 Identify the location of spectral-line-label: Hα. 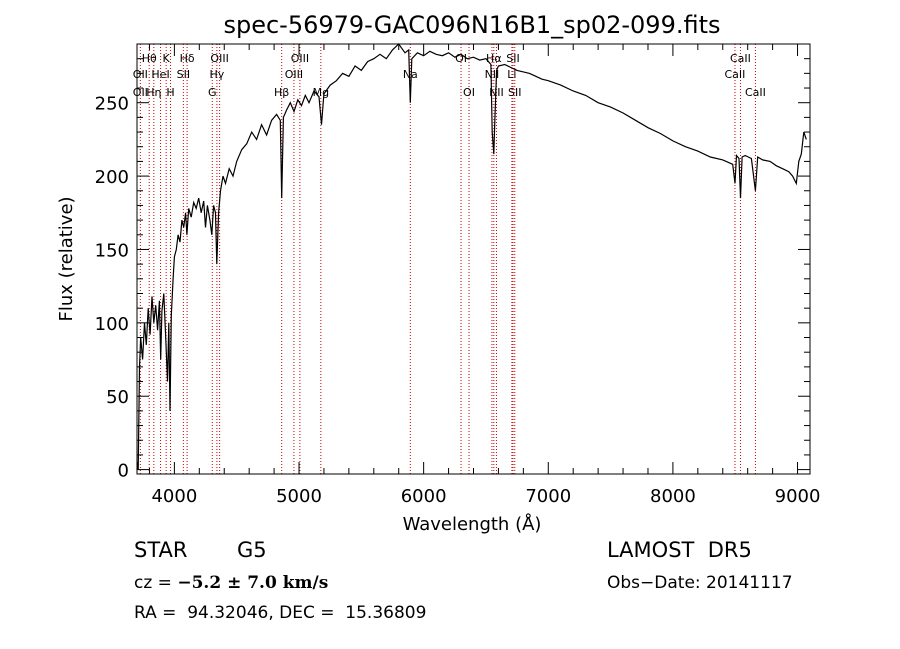
(494, 58).